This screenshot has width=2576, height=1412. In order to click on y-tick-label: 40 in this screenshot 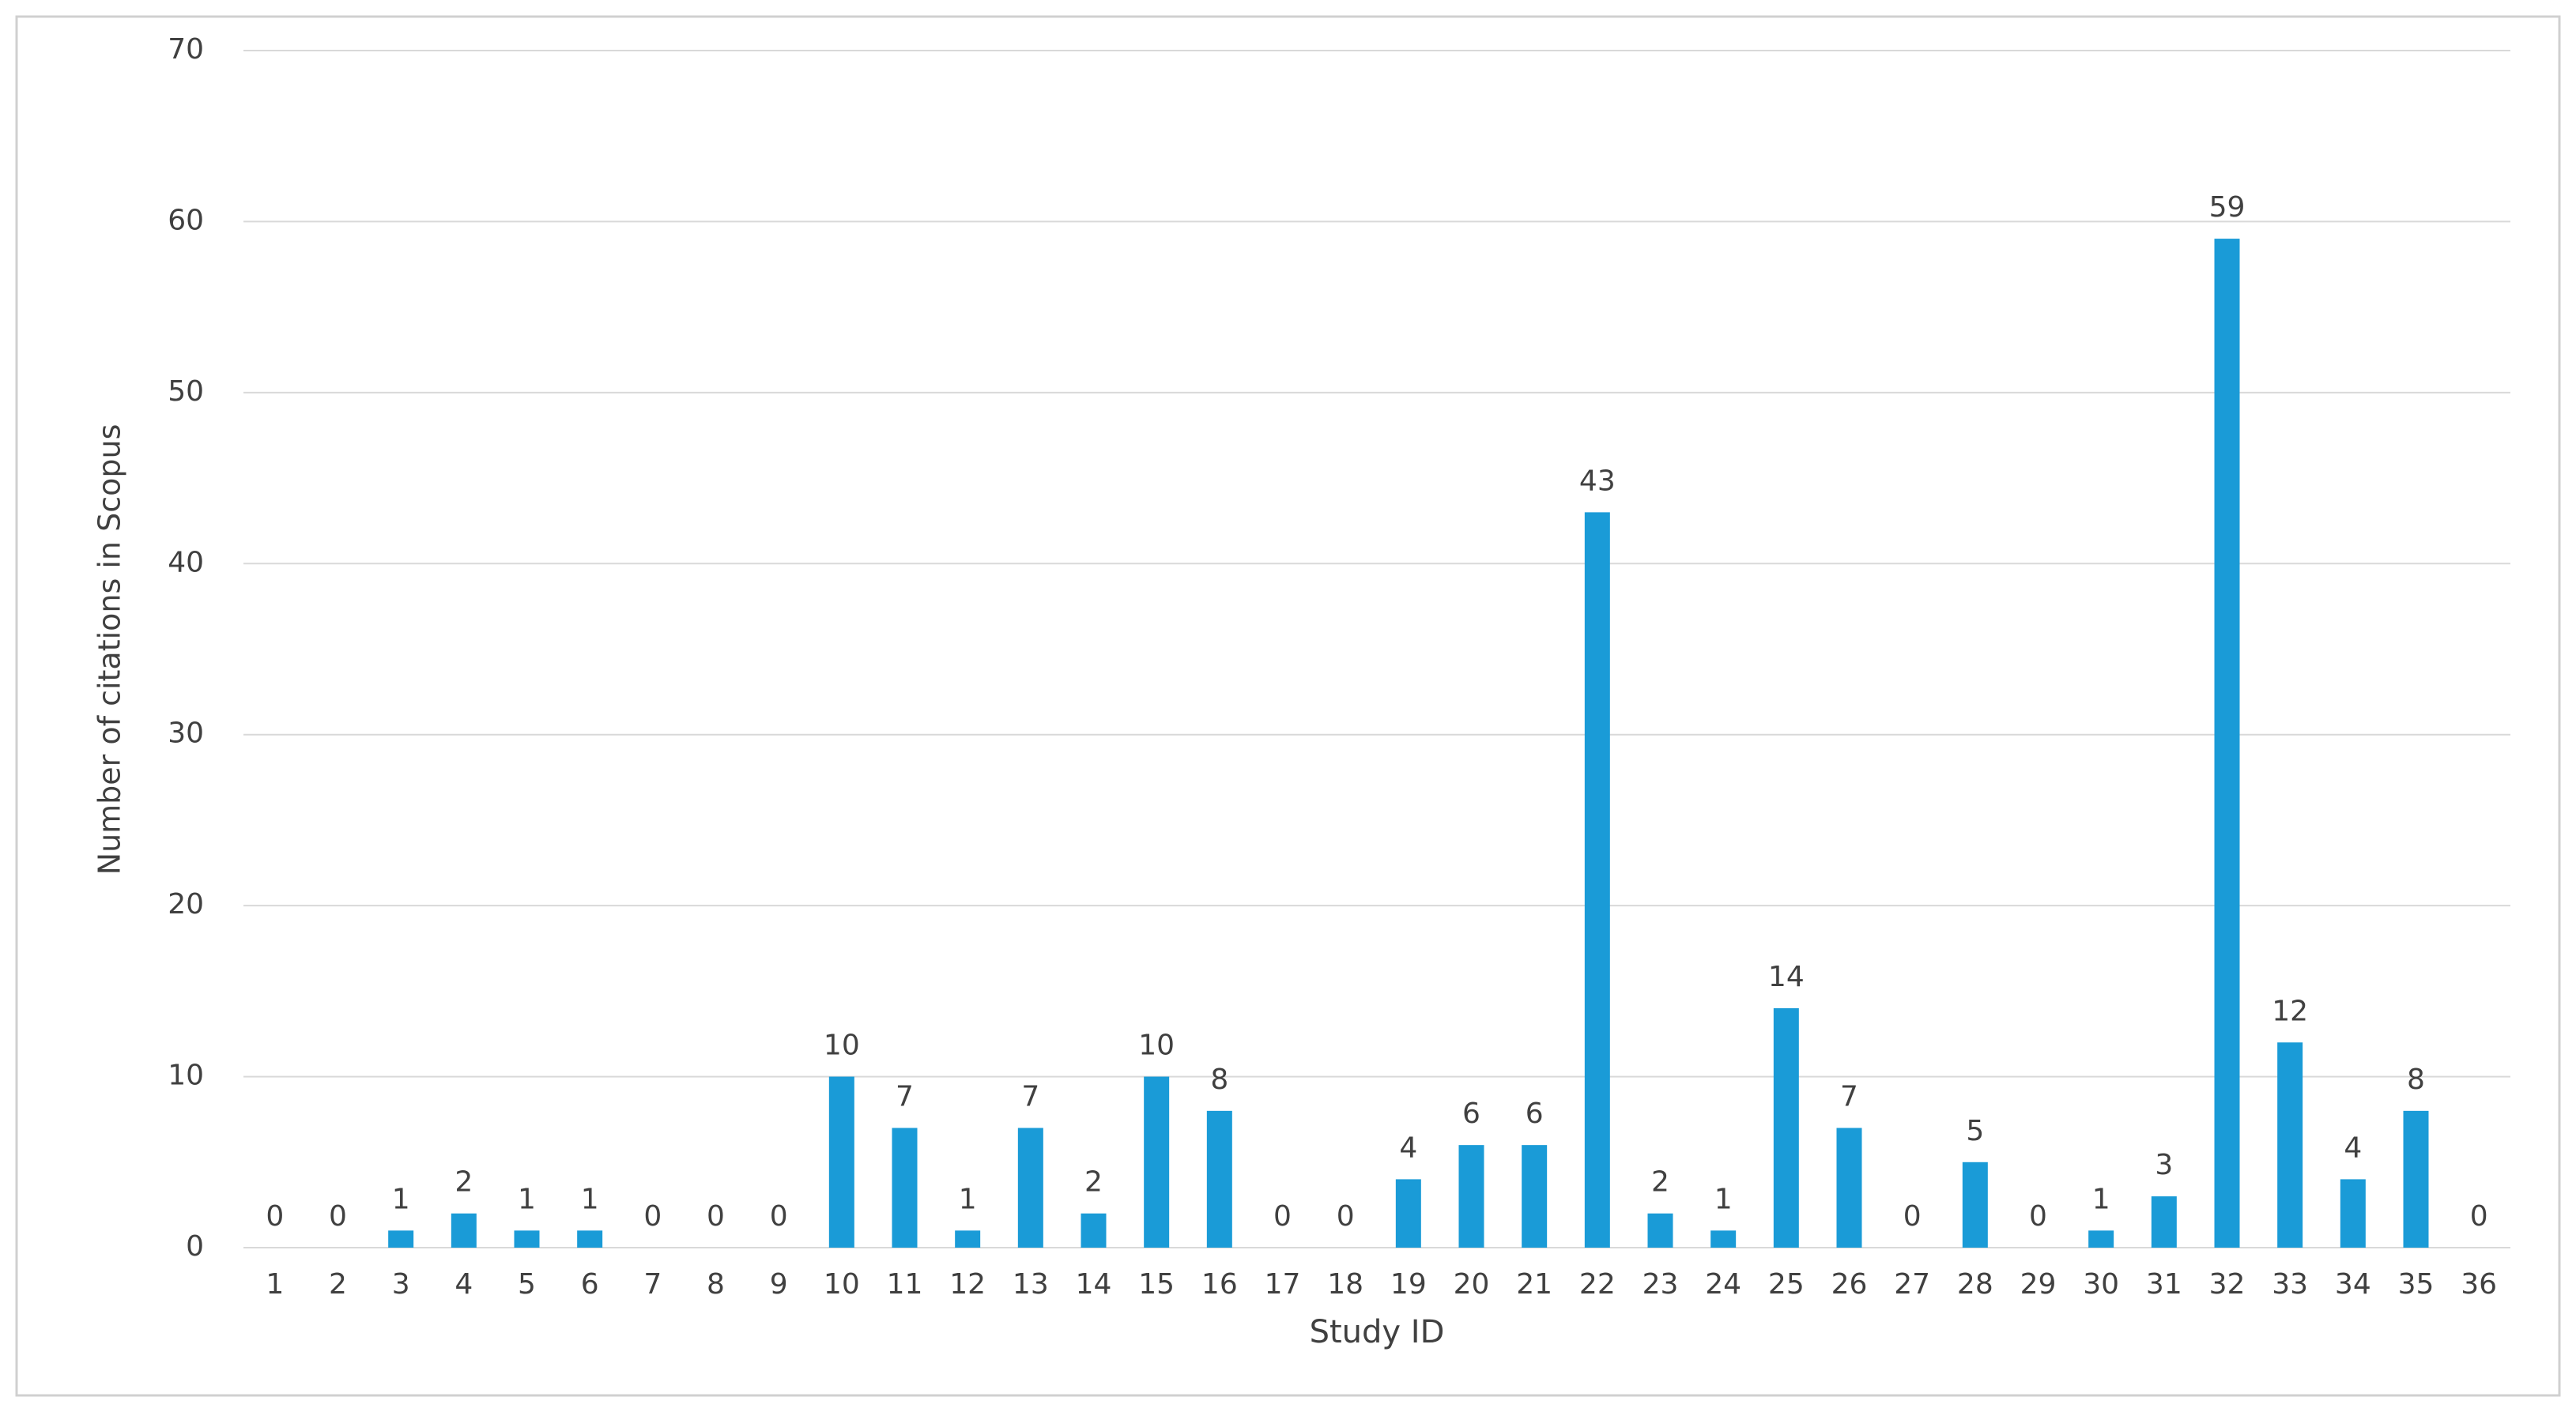, I will do `click(186, 562)`.